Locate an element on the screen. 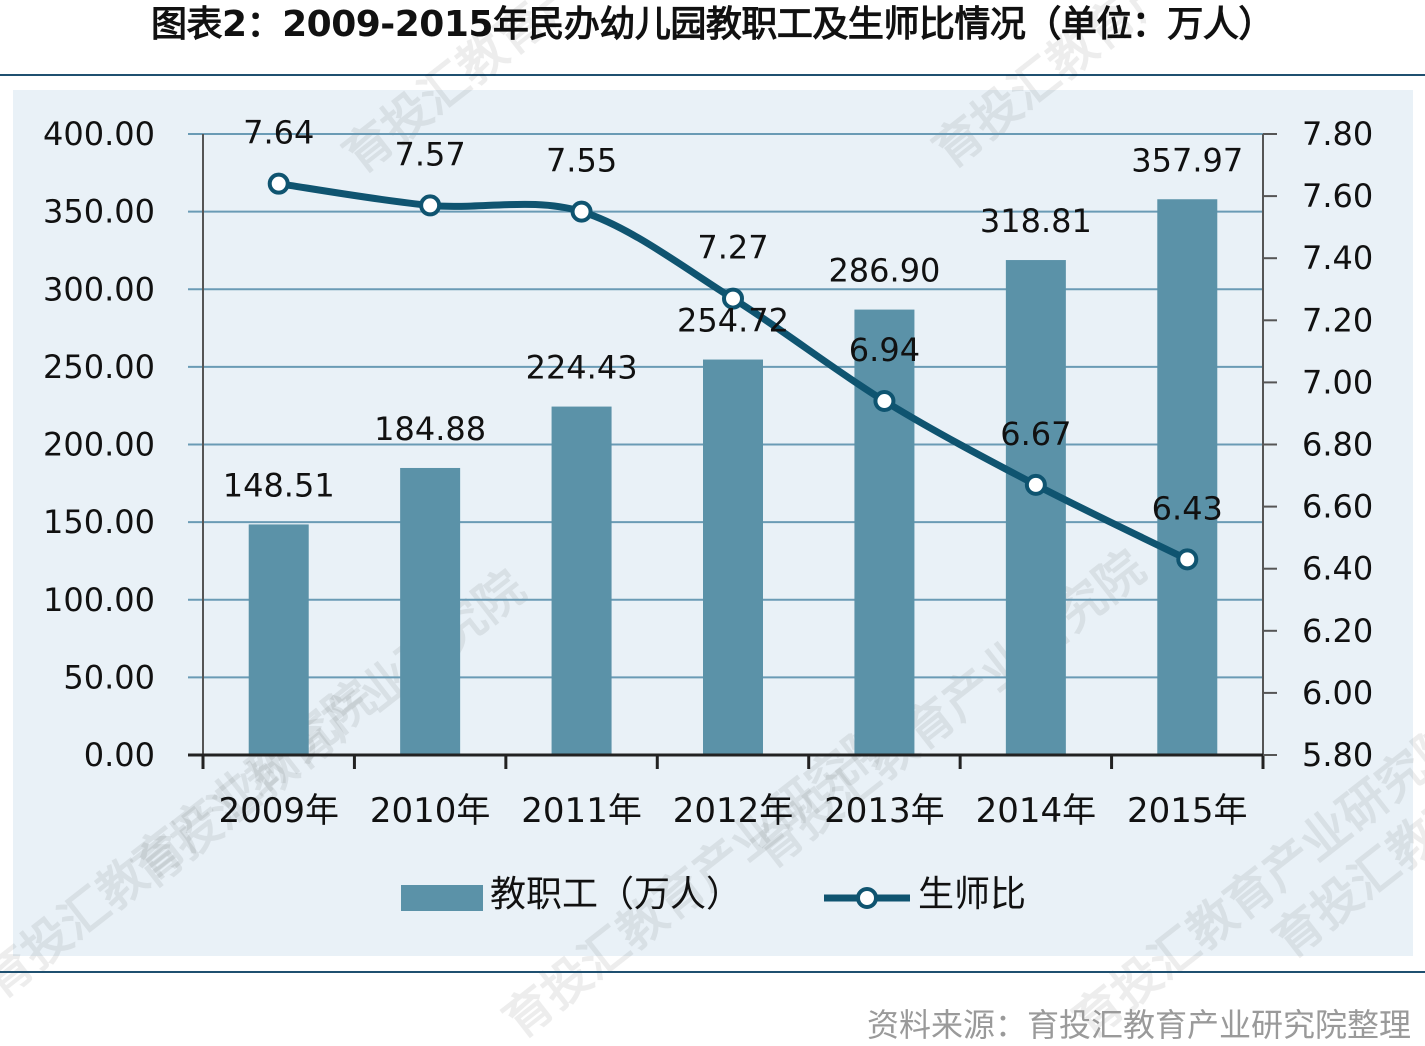  bar-data-label: 254.72 is located at coordinates (733, 321).